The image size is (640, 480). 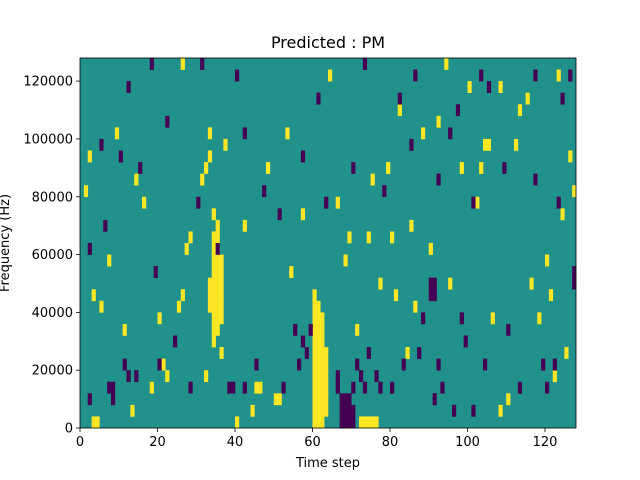 What do you see at coordinates (157, 442) in the screenshot?
I see `x-tick-label: 20` at bounding box center [157, 442].